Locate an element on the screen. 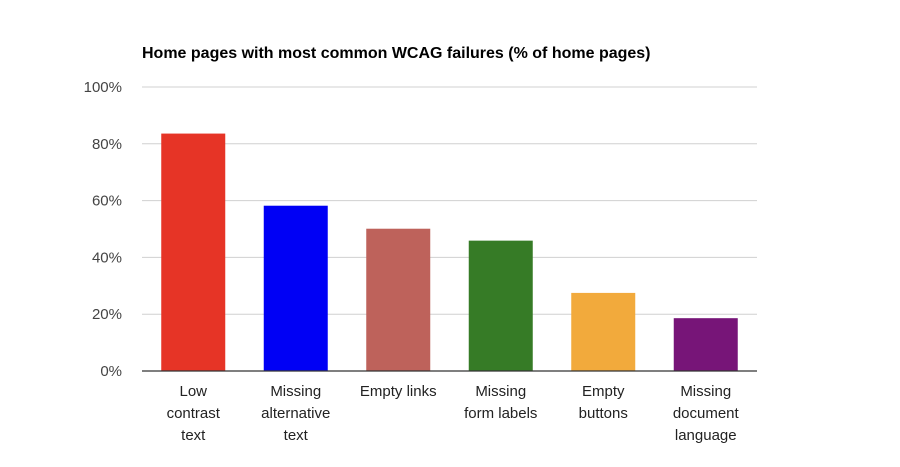  y-axis-ticks: 0% 20% 40% 60% 80% 100% is located at coordinates (103, 229).